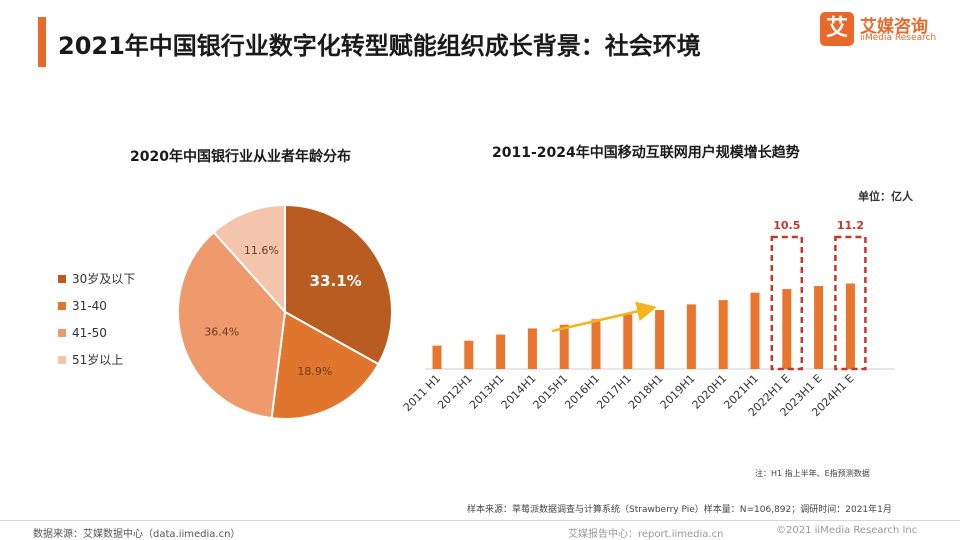 The image size is (960, 540). Describe the element at coordinates (104, 279) in the screenshot. I see `legend-label: 30岁及以下` at that location.